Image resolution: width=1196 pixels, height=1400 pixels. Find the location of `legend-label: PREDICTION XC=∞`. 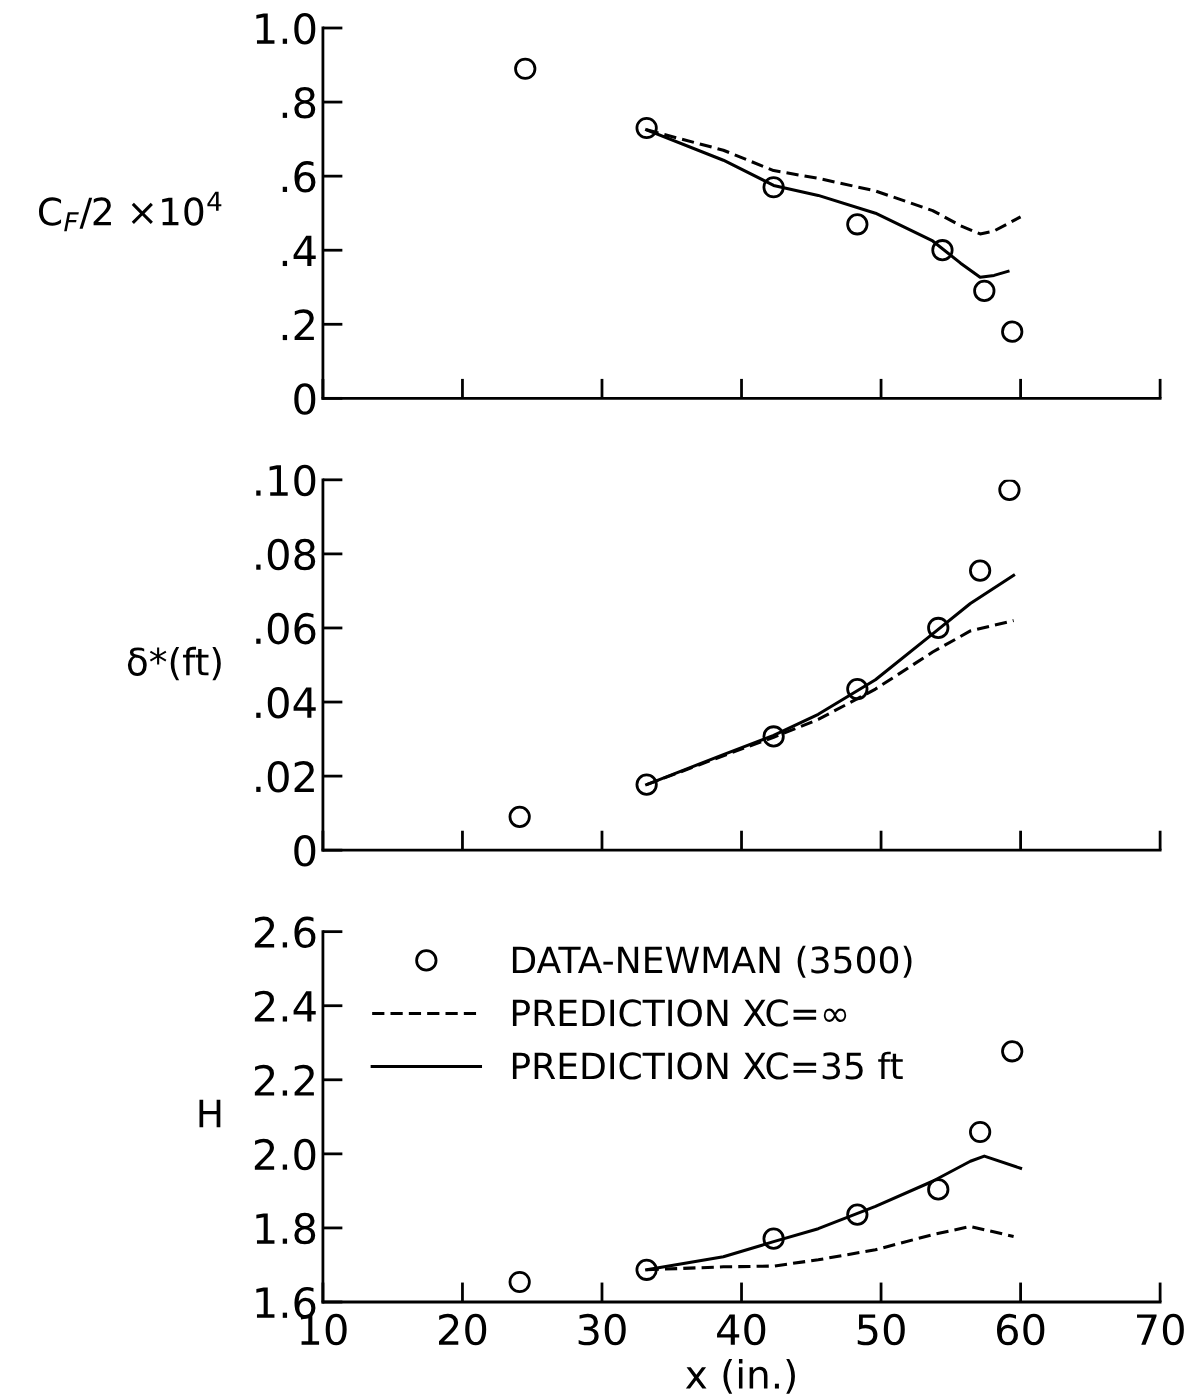

legend-label: PREDICTION XC=∞ is located at coordinates (679, 1013).